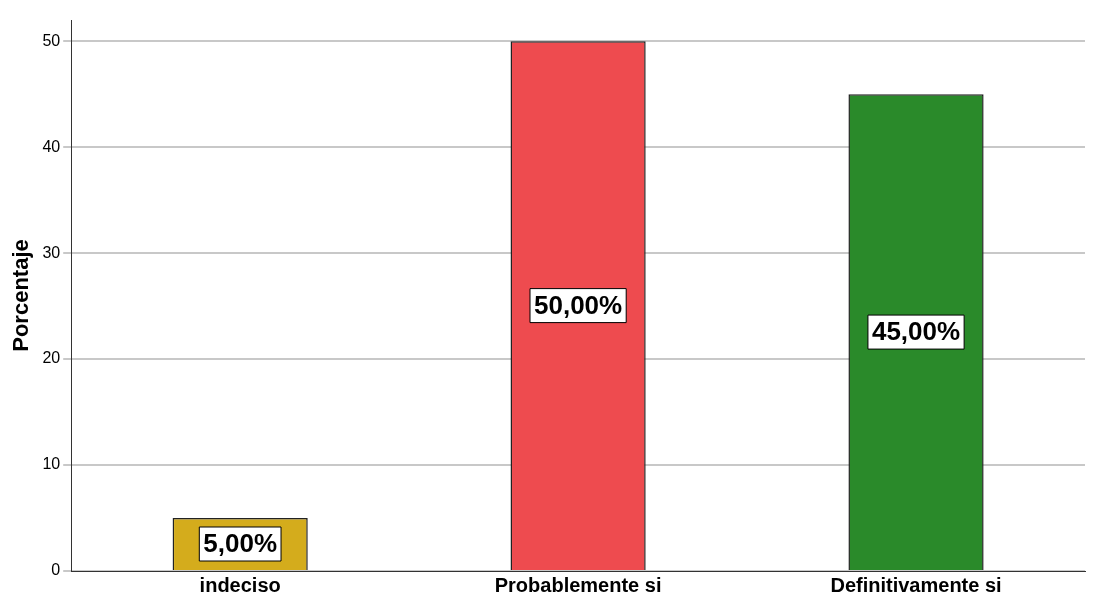  I want to click on x-tick-label: Definitivamente si, so click(916, 584).